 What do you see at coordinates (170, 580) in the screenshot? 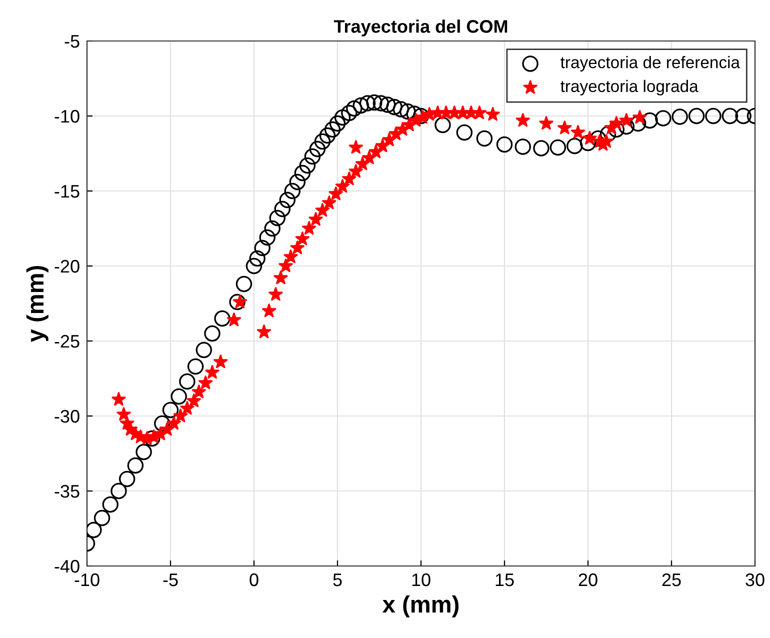
I see `x-tick-label: -5` at bounding box center [170, 580].